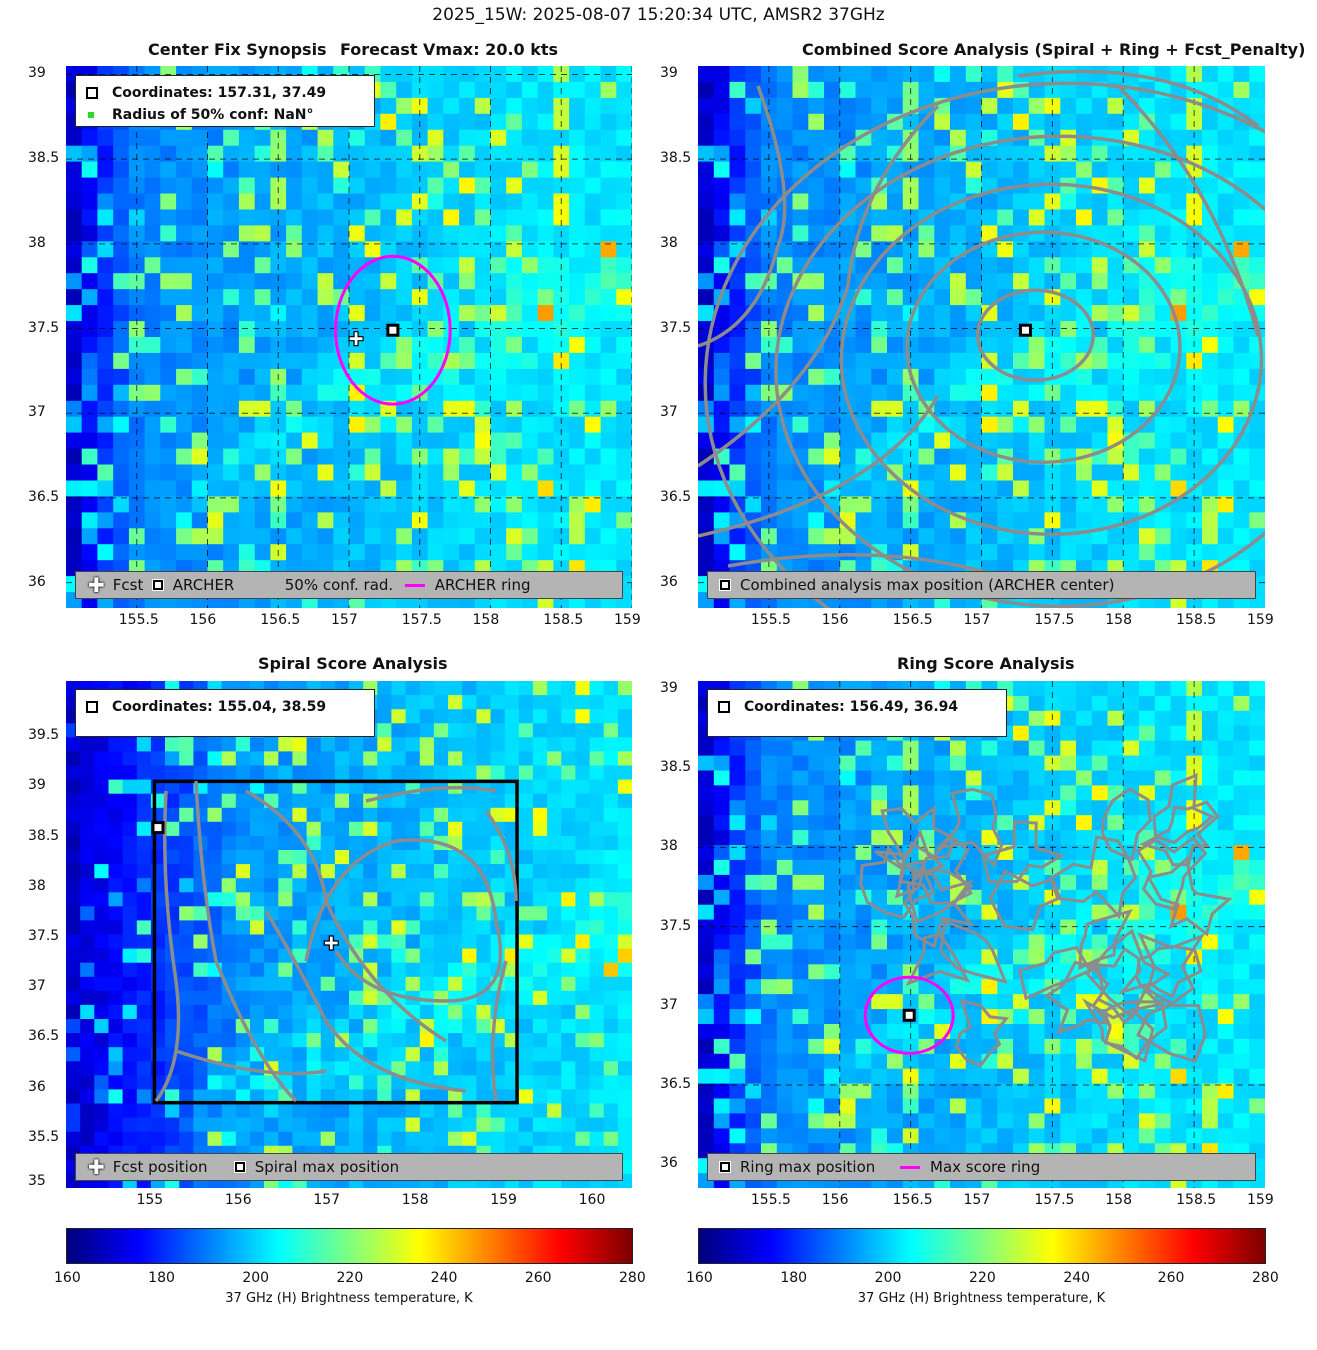  I want to click on spiral-square-icon, so click(239, 1167).